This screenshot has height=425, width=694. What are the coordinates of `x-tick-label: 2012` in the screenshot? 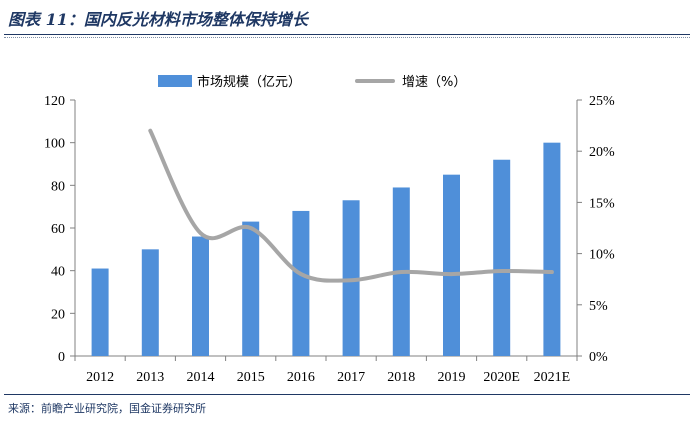 It's located at (100, 377).